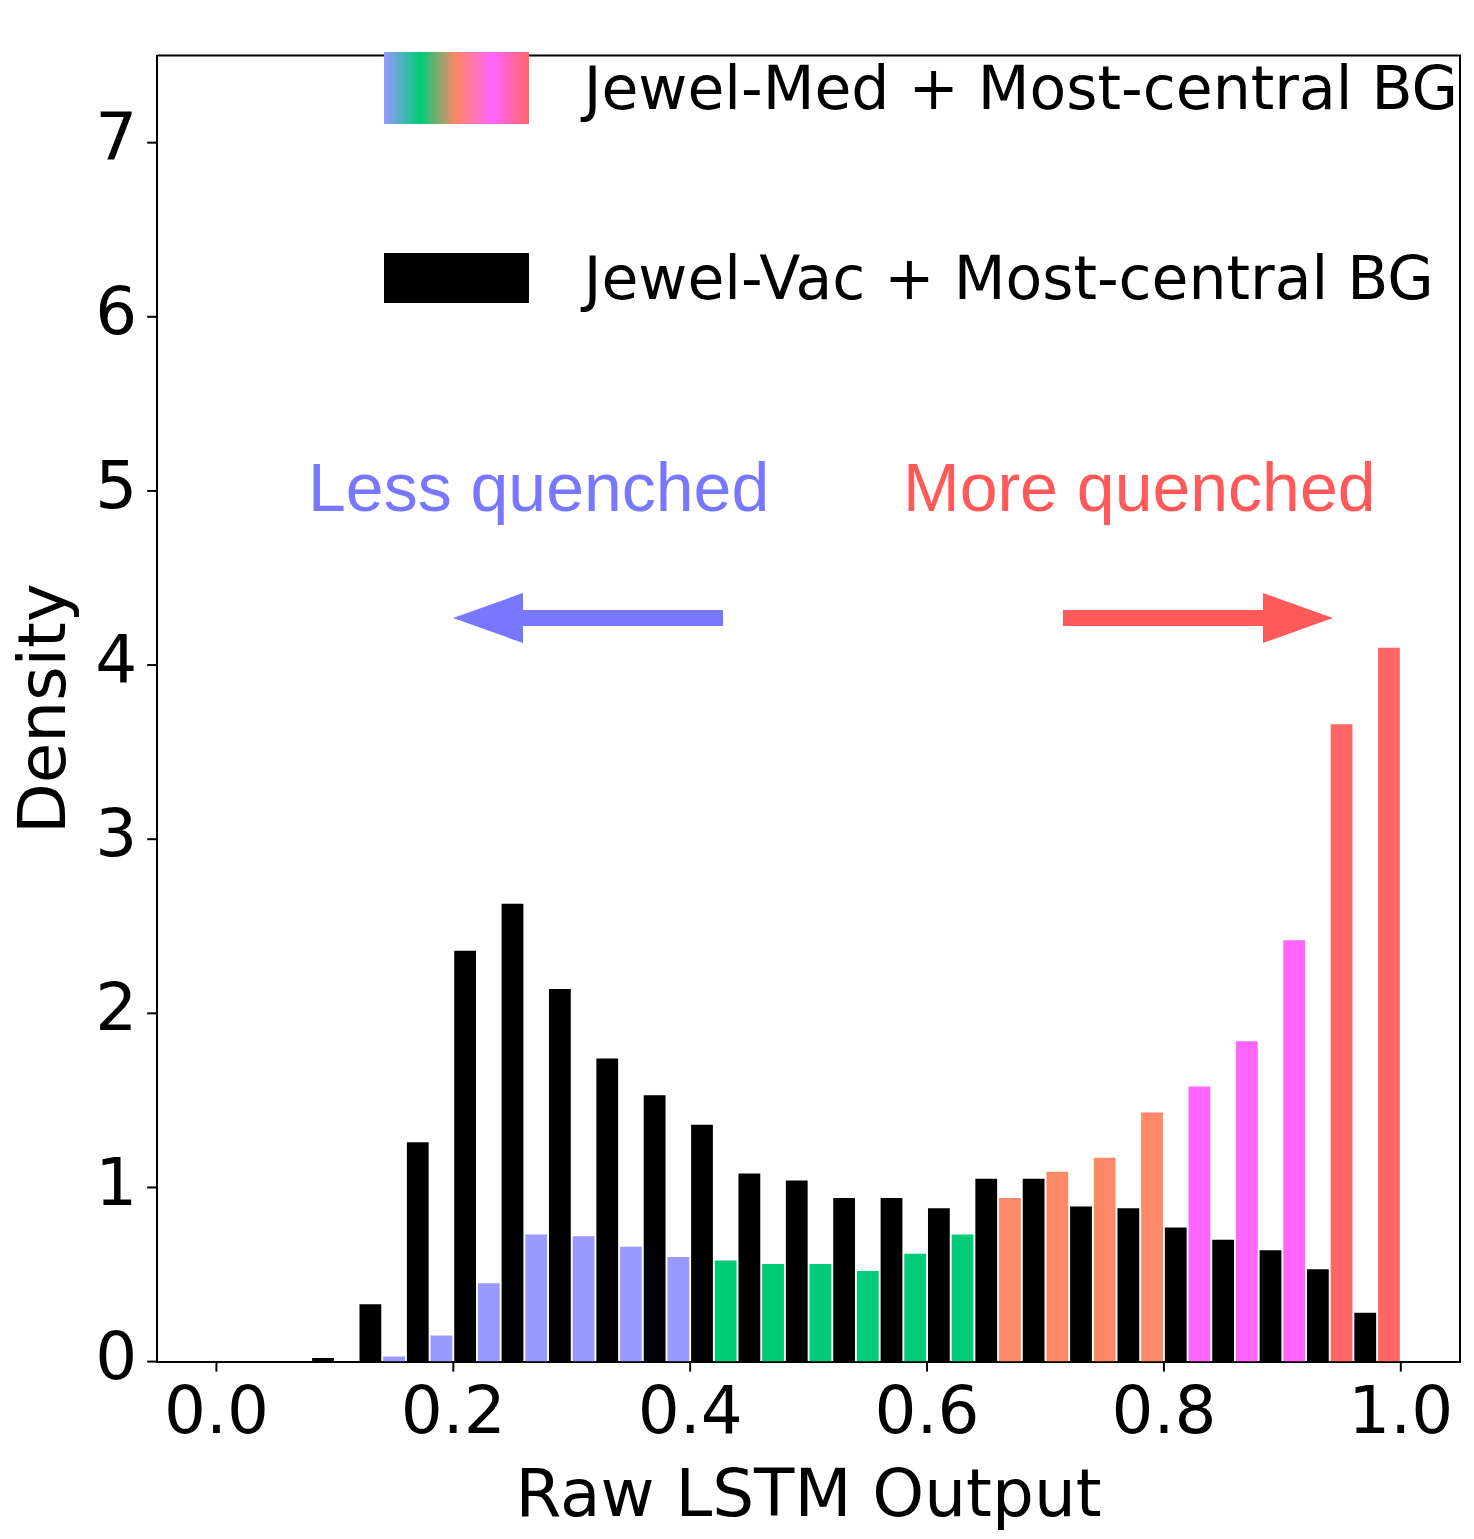 The height and width of the screenshot is (1539, 1474). What do you see at coordinates (116, 1356) in the screenshot?
I see `y-tick-label: 0` at bounding box center [116, 1356].